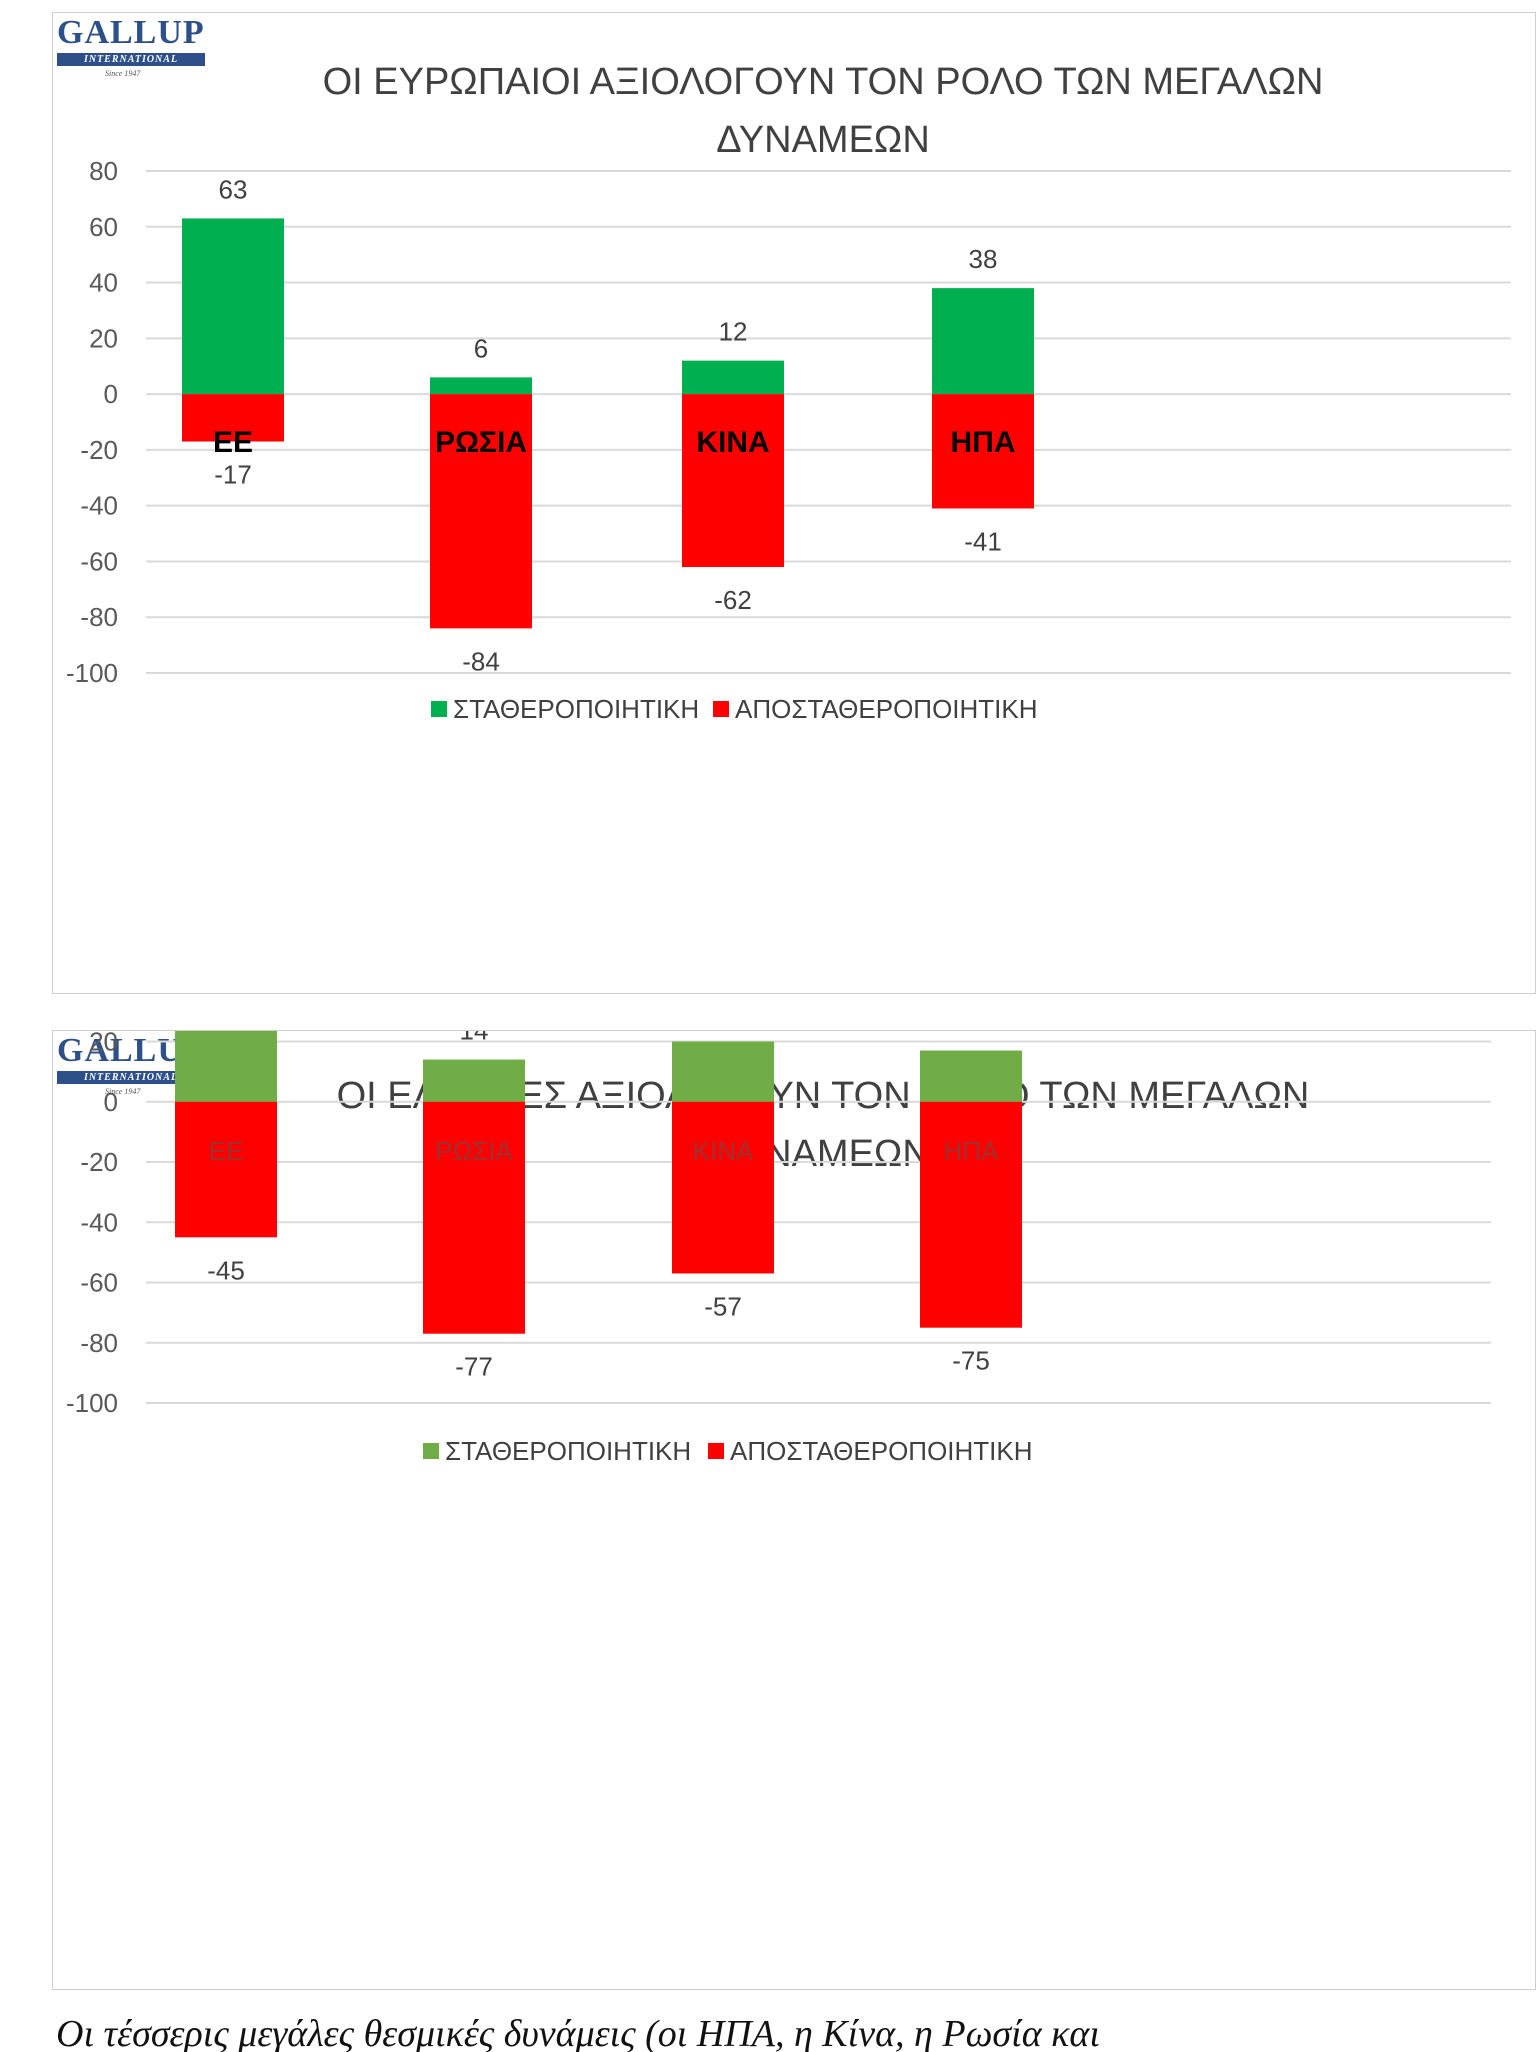 The height and width of the screenshot is (2052, 1536). I want to click on data-label-positive: 17, so click(971, 1034).